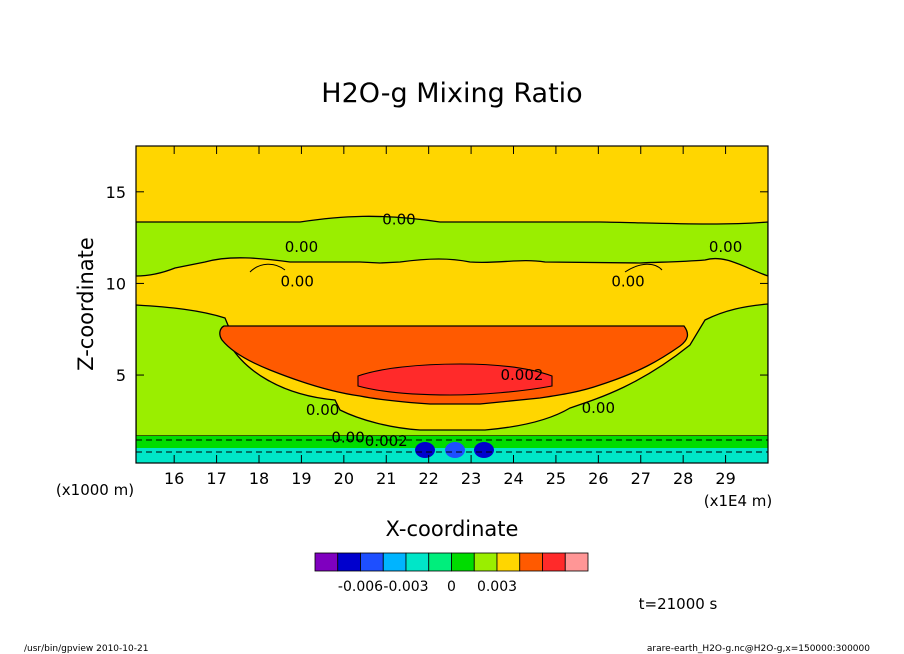 Image resolution: width=904 pixels, height=654 pixels. What do you see at coordinates (86, 649) in the screenshot?
I see `footer-left: /usr/bin/gpview 2010-10-21` at bounding box center [86, 649].